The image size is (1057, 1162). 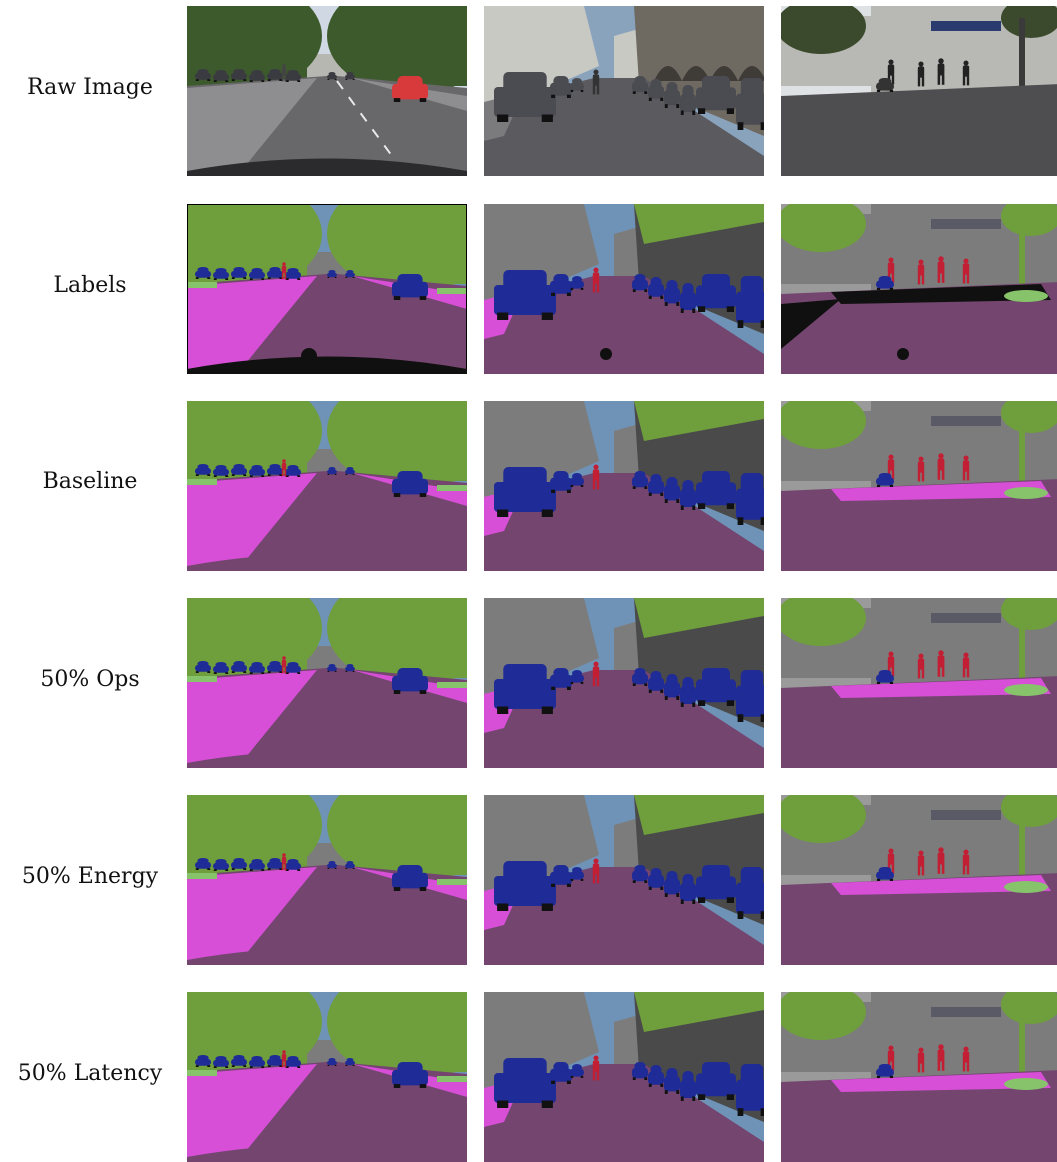 What do you see at coordinates (90, 877) in the screenshot?
I see `row-label: 50% Energy` at bounding box center [90, 877].